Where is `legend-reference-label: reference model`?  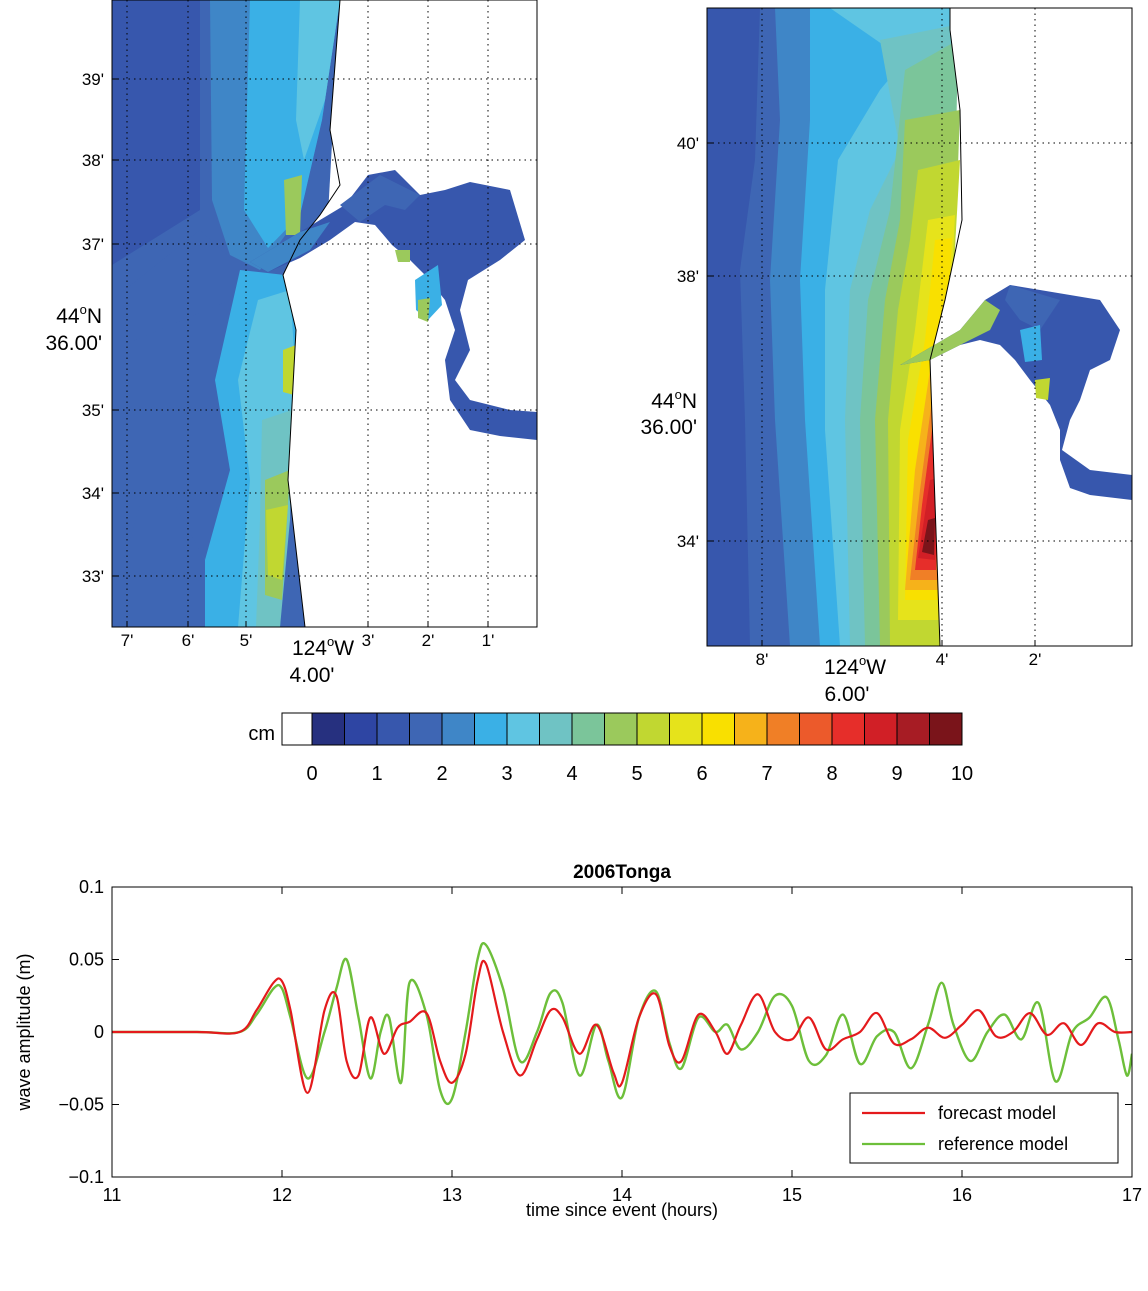 legend-reference-label: reference model is located at coordinates (1003, 1144).